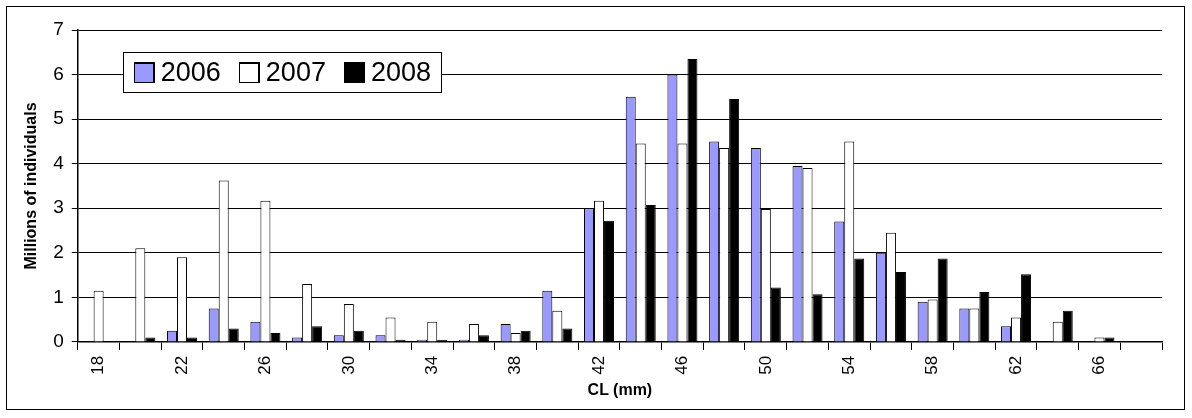 The image size is (1192, 418). Describe the element at coordinates (58, 341) in the screenshot. I see `y-tick-label: 0` at that location.